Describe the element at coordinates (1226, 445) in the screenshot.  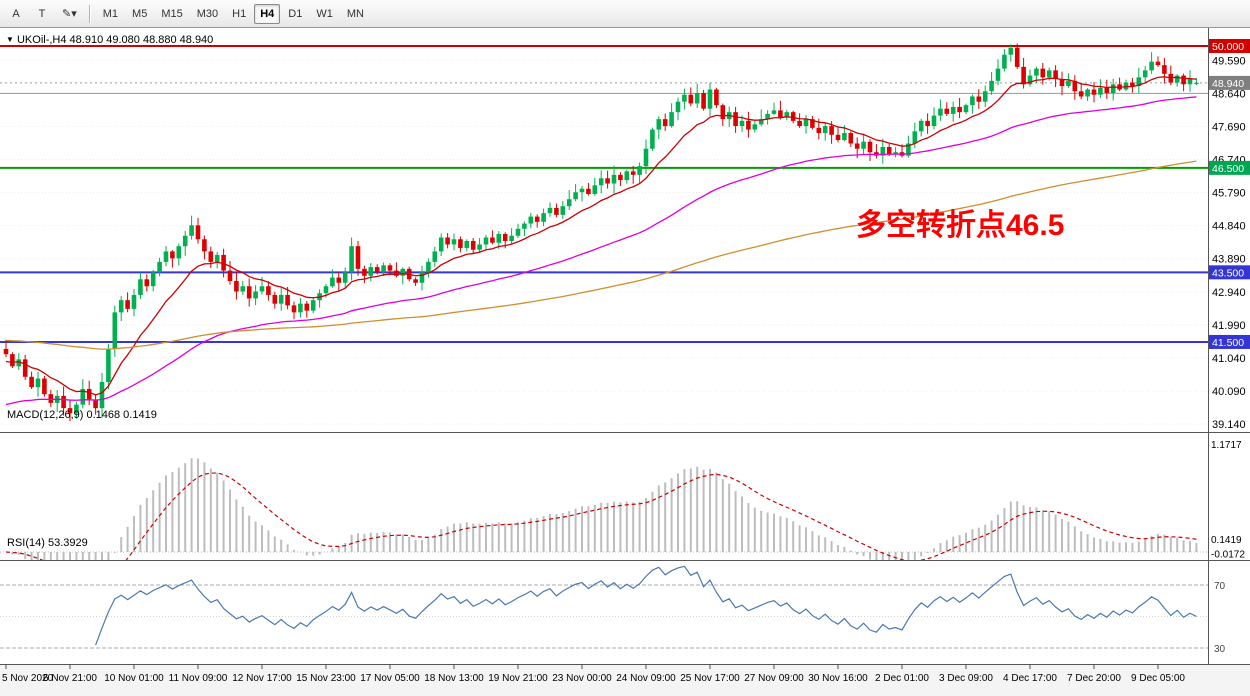
I see `svg-text: 1.1717` at that location.